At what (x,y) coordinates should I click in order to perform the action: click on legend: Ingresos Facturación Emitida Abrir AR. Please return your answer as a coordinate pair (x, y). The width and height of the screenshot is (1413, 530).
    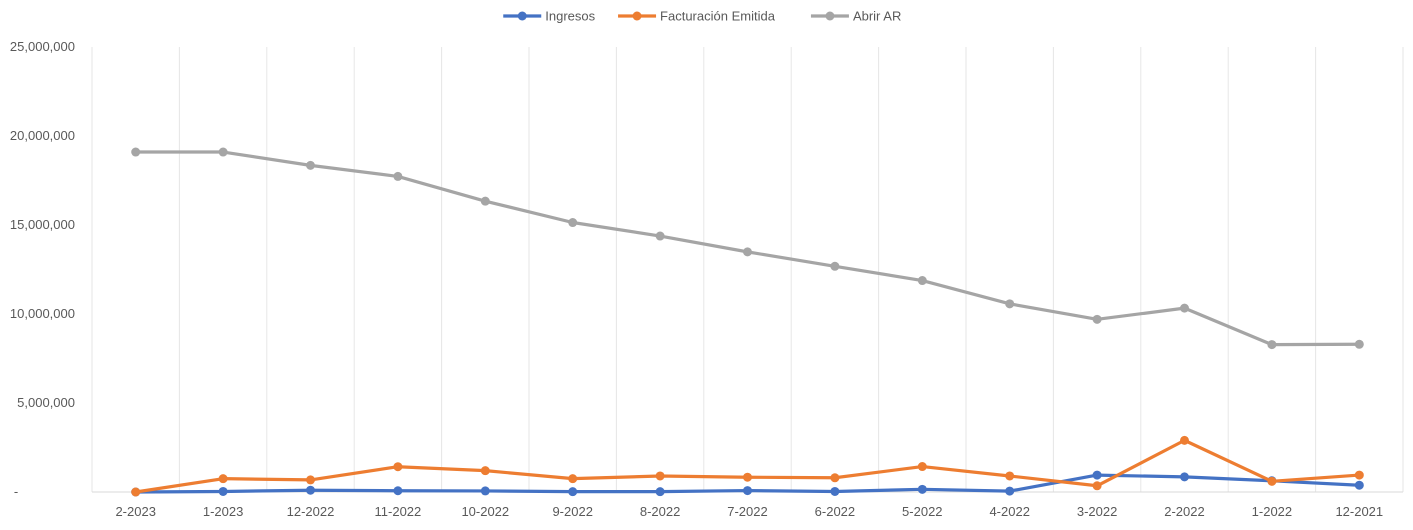
    Looking at the image, I should click on (702, 16).